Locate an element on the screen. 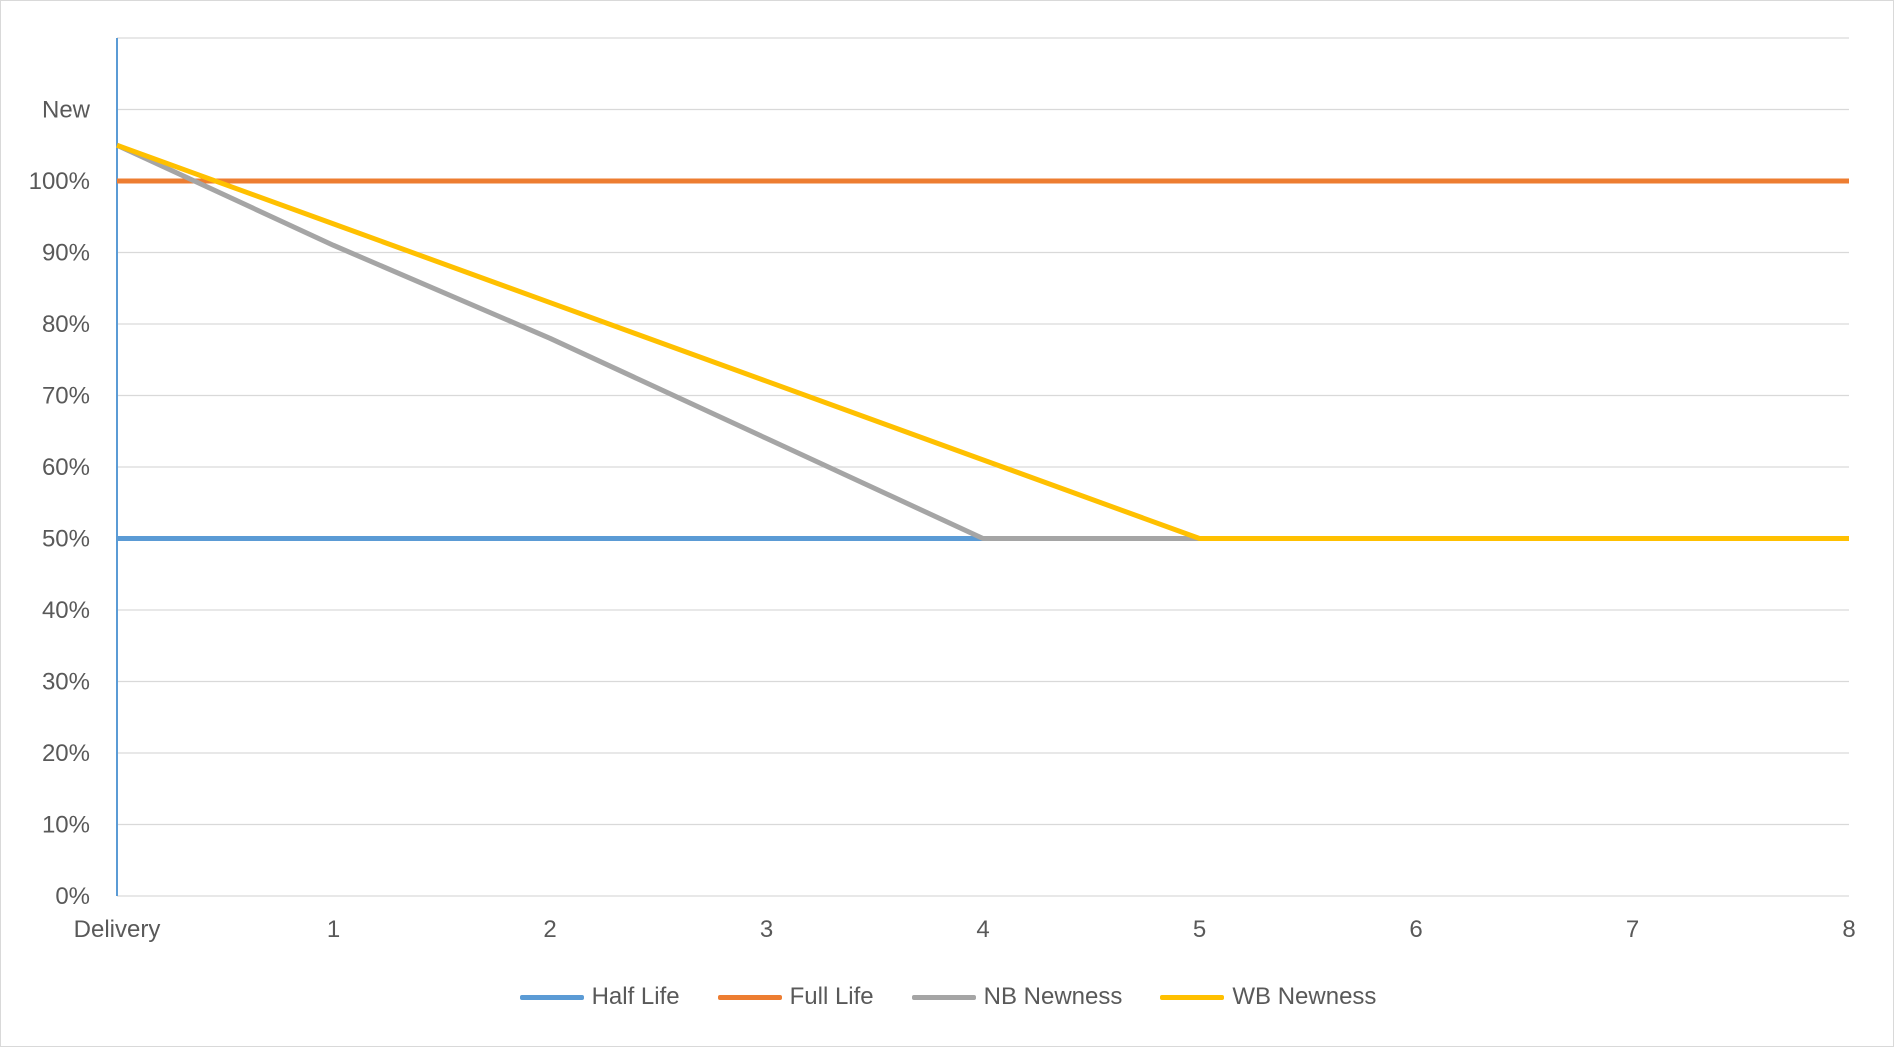 The image size is (1894, 1048). legend-label: WB Newness is located at coordinates (1304, 996).